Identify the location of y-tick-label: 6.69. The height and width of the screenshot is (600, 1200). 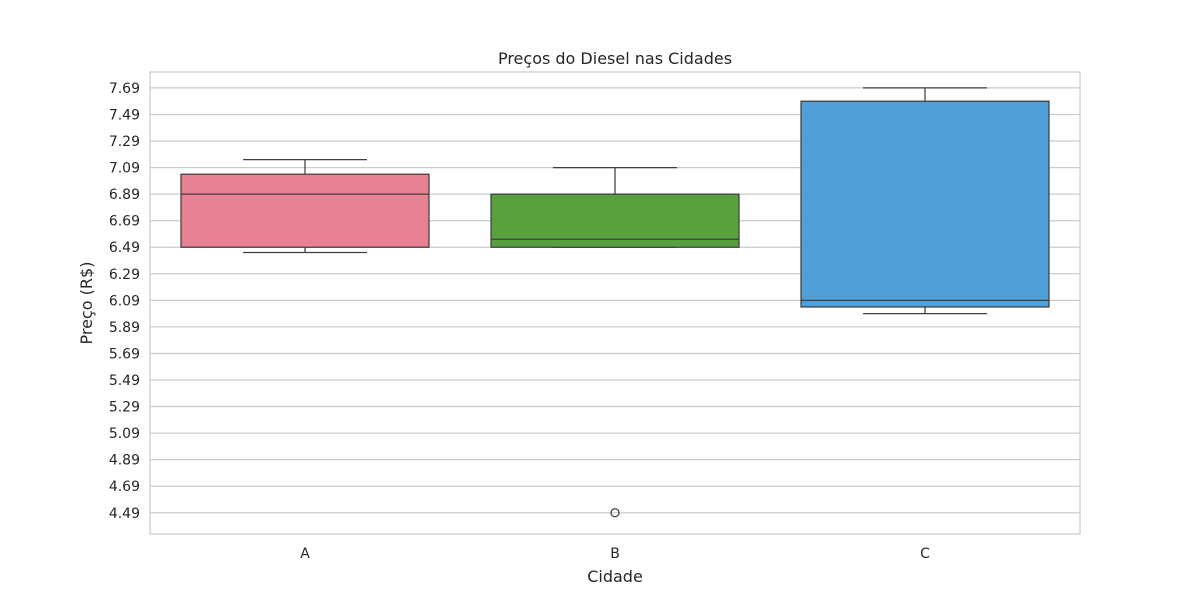
(124, 222).